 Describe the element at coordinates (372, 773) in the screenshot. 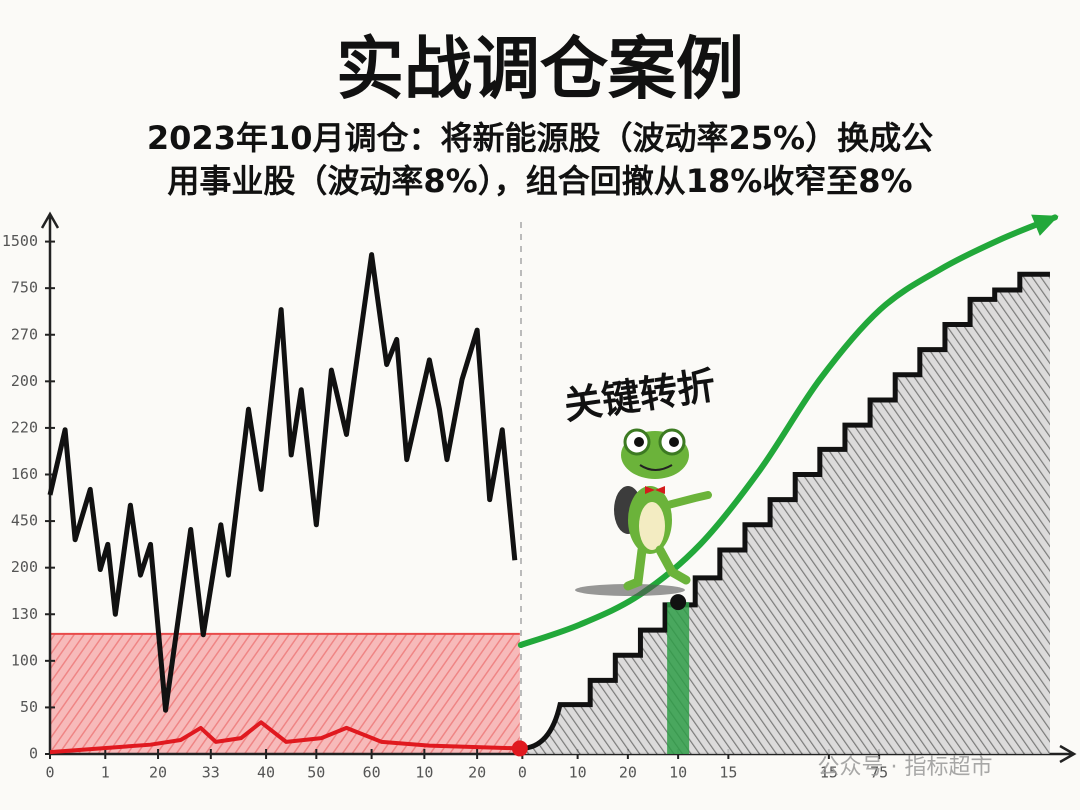

I see `x-tick-label: 60` at that location.